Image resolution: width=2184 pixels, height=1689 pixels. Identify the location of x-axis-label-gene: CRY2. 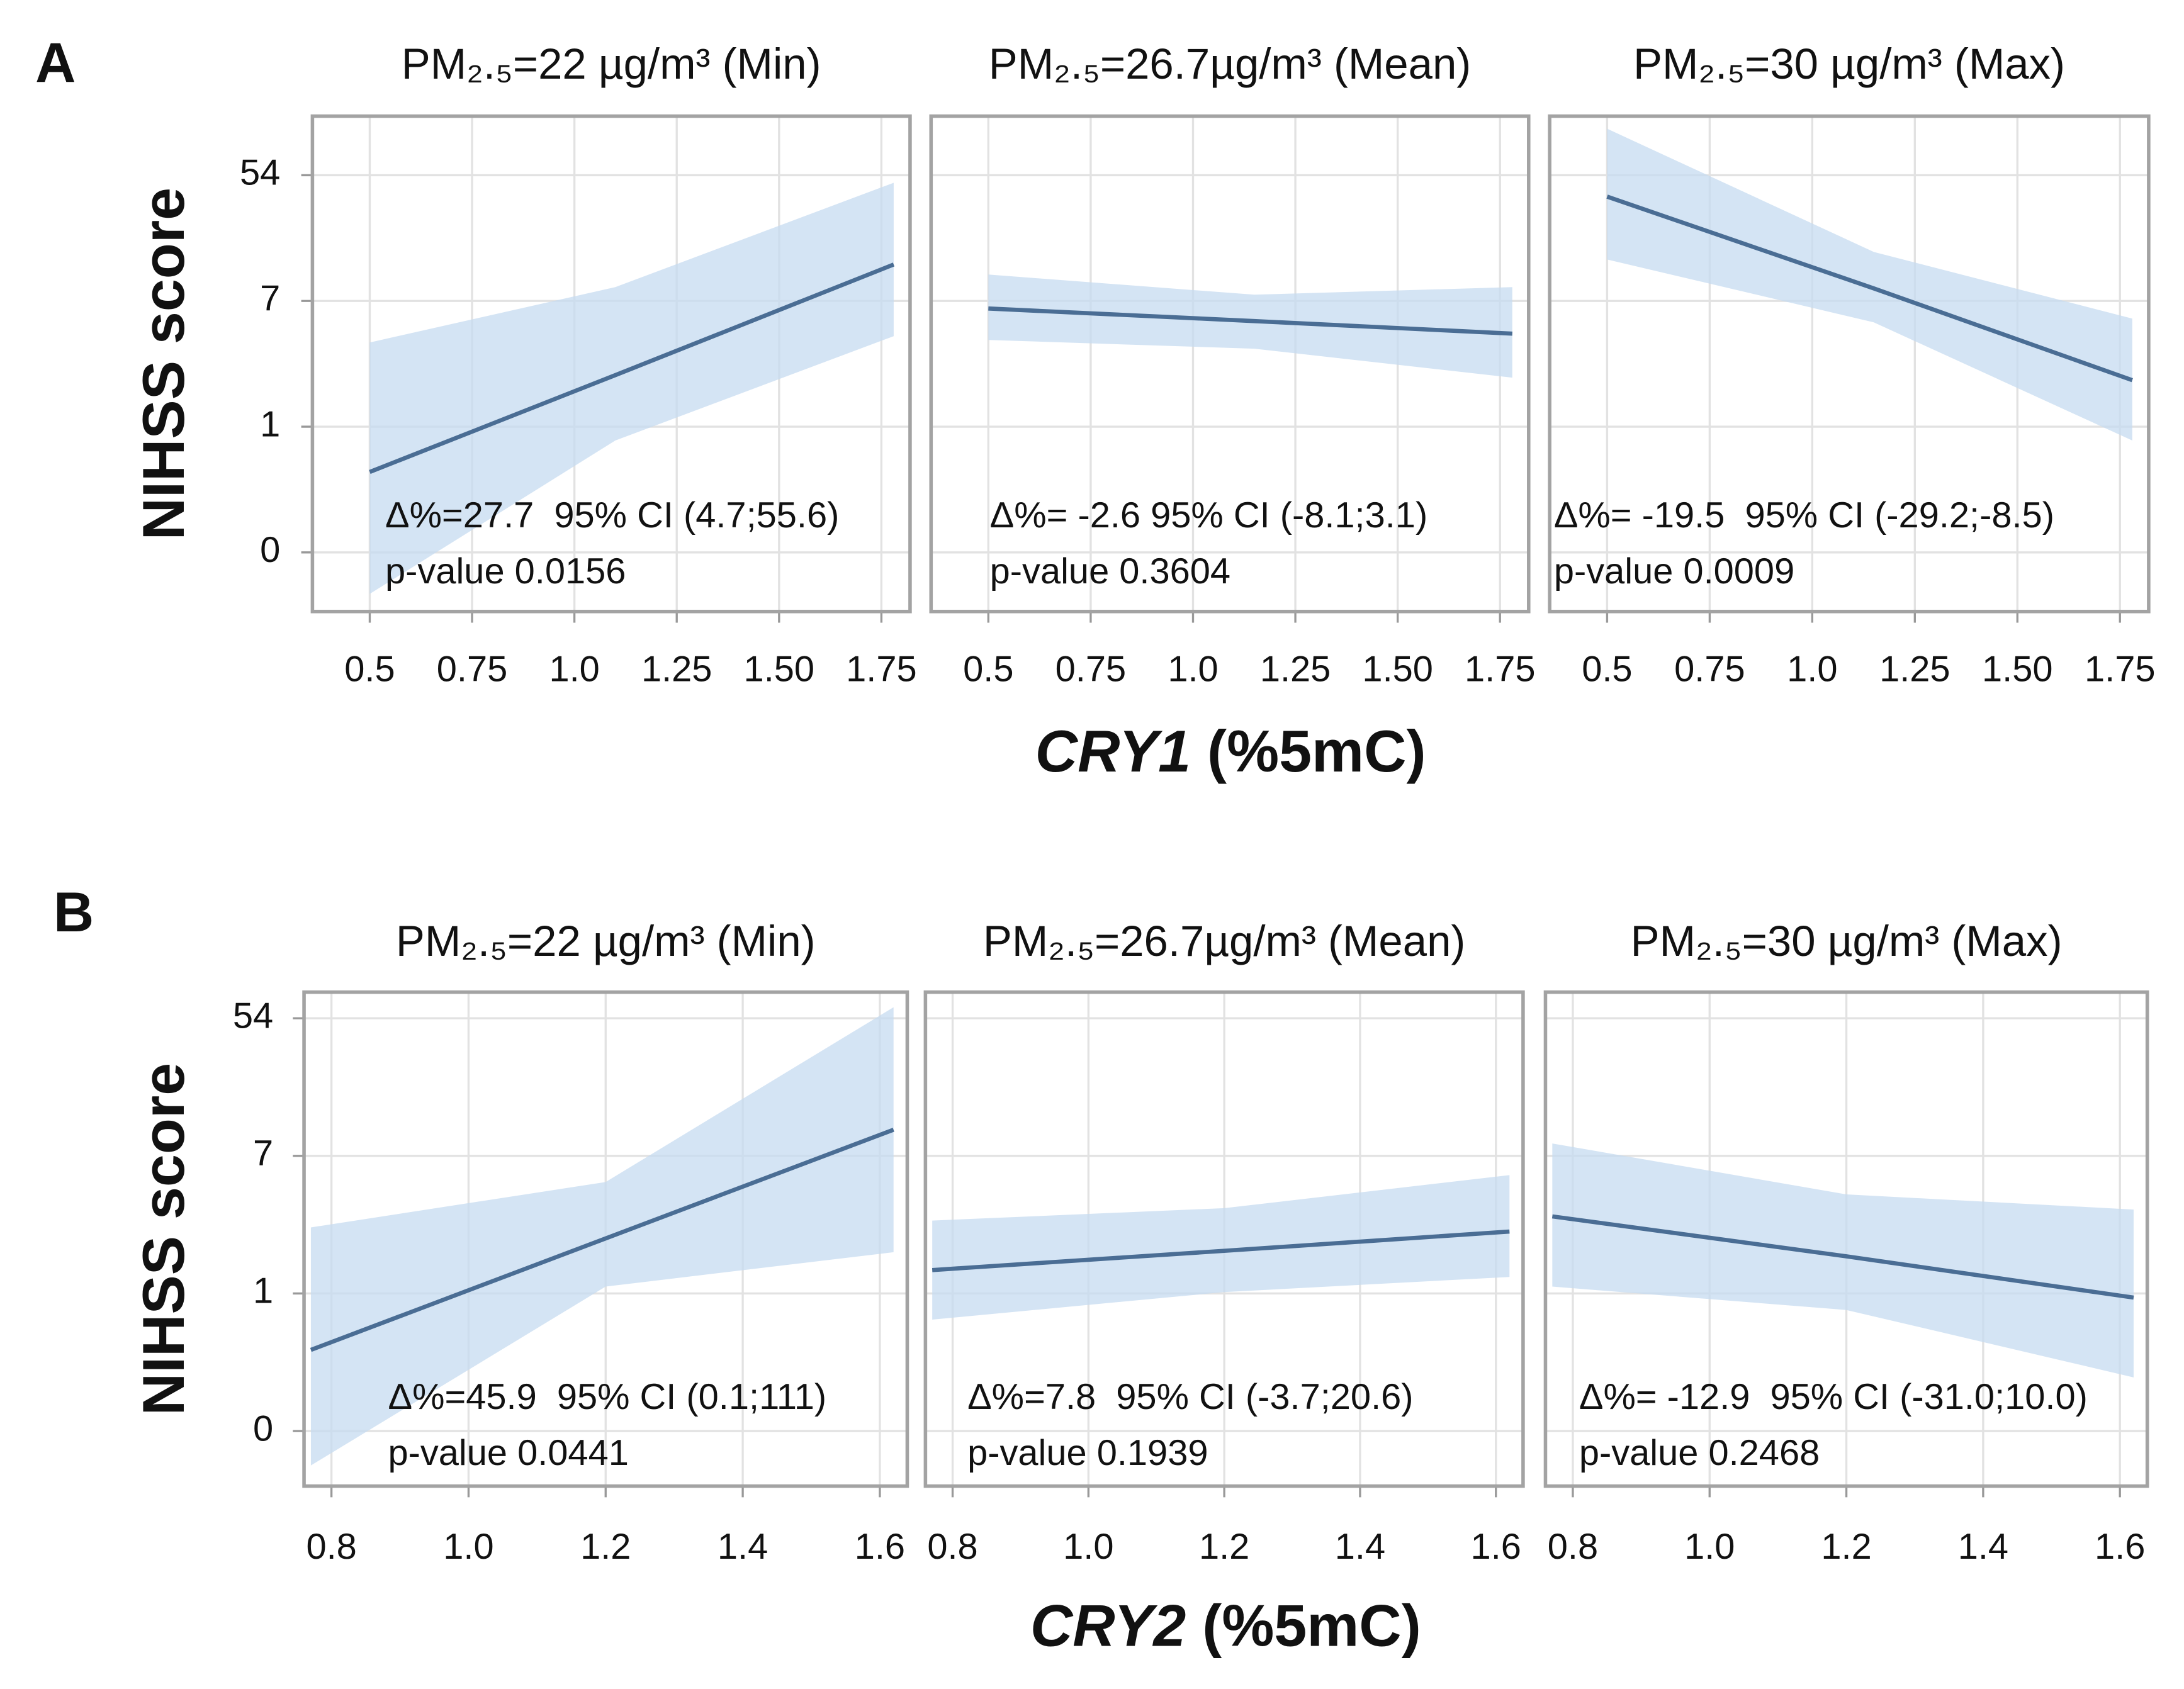
(1108, 1625).